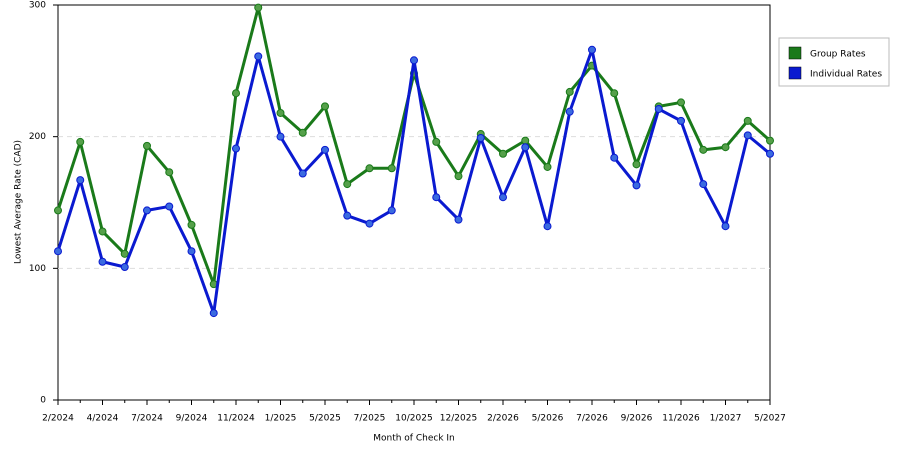  What do you see at coordinates (37, 269) in the screenshot?
I see `y-tick-label: 100` at bounding box center [37, 269].